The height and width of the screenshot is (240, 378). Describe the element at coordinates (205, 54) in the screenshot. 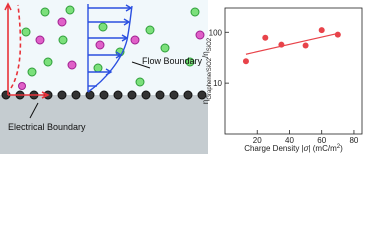

I see `y-axis-label-part: /η` at that location.